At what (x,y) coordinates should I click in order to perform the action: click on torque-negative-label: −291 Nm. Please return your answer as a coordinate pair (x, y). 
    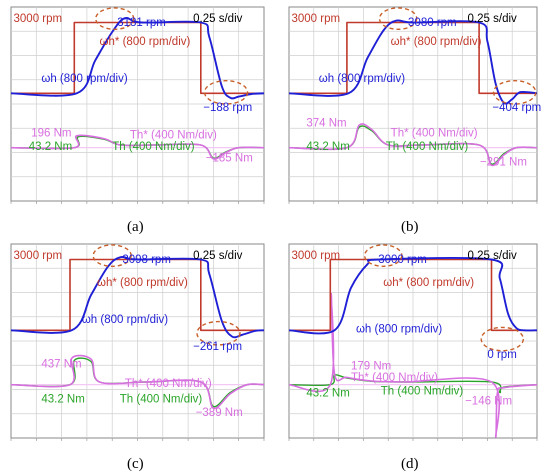
    Looking at the image, I should click on (503, 162).